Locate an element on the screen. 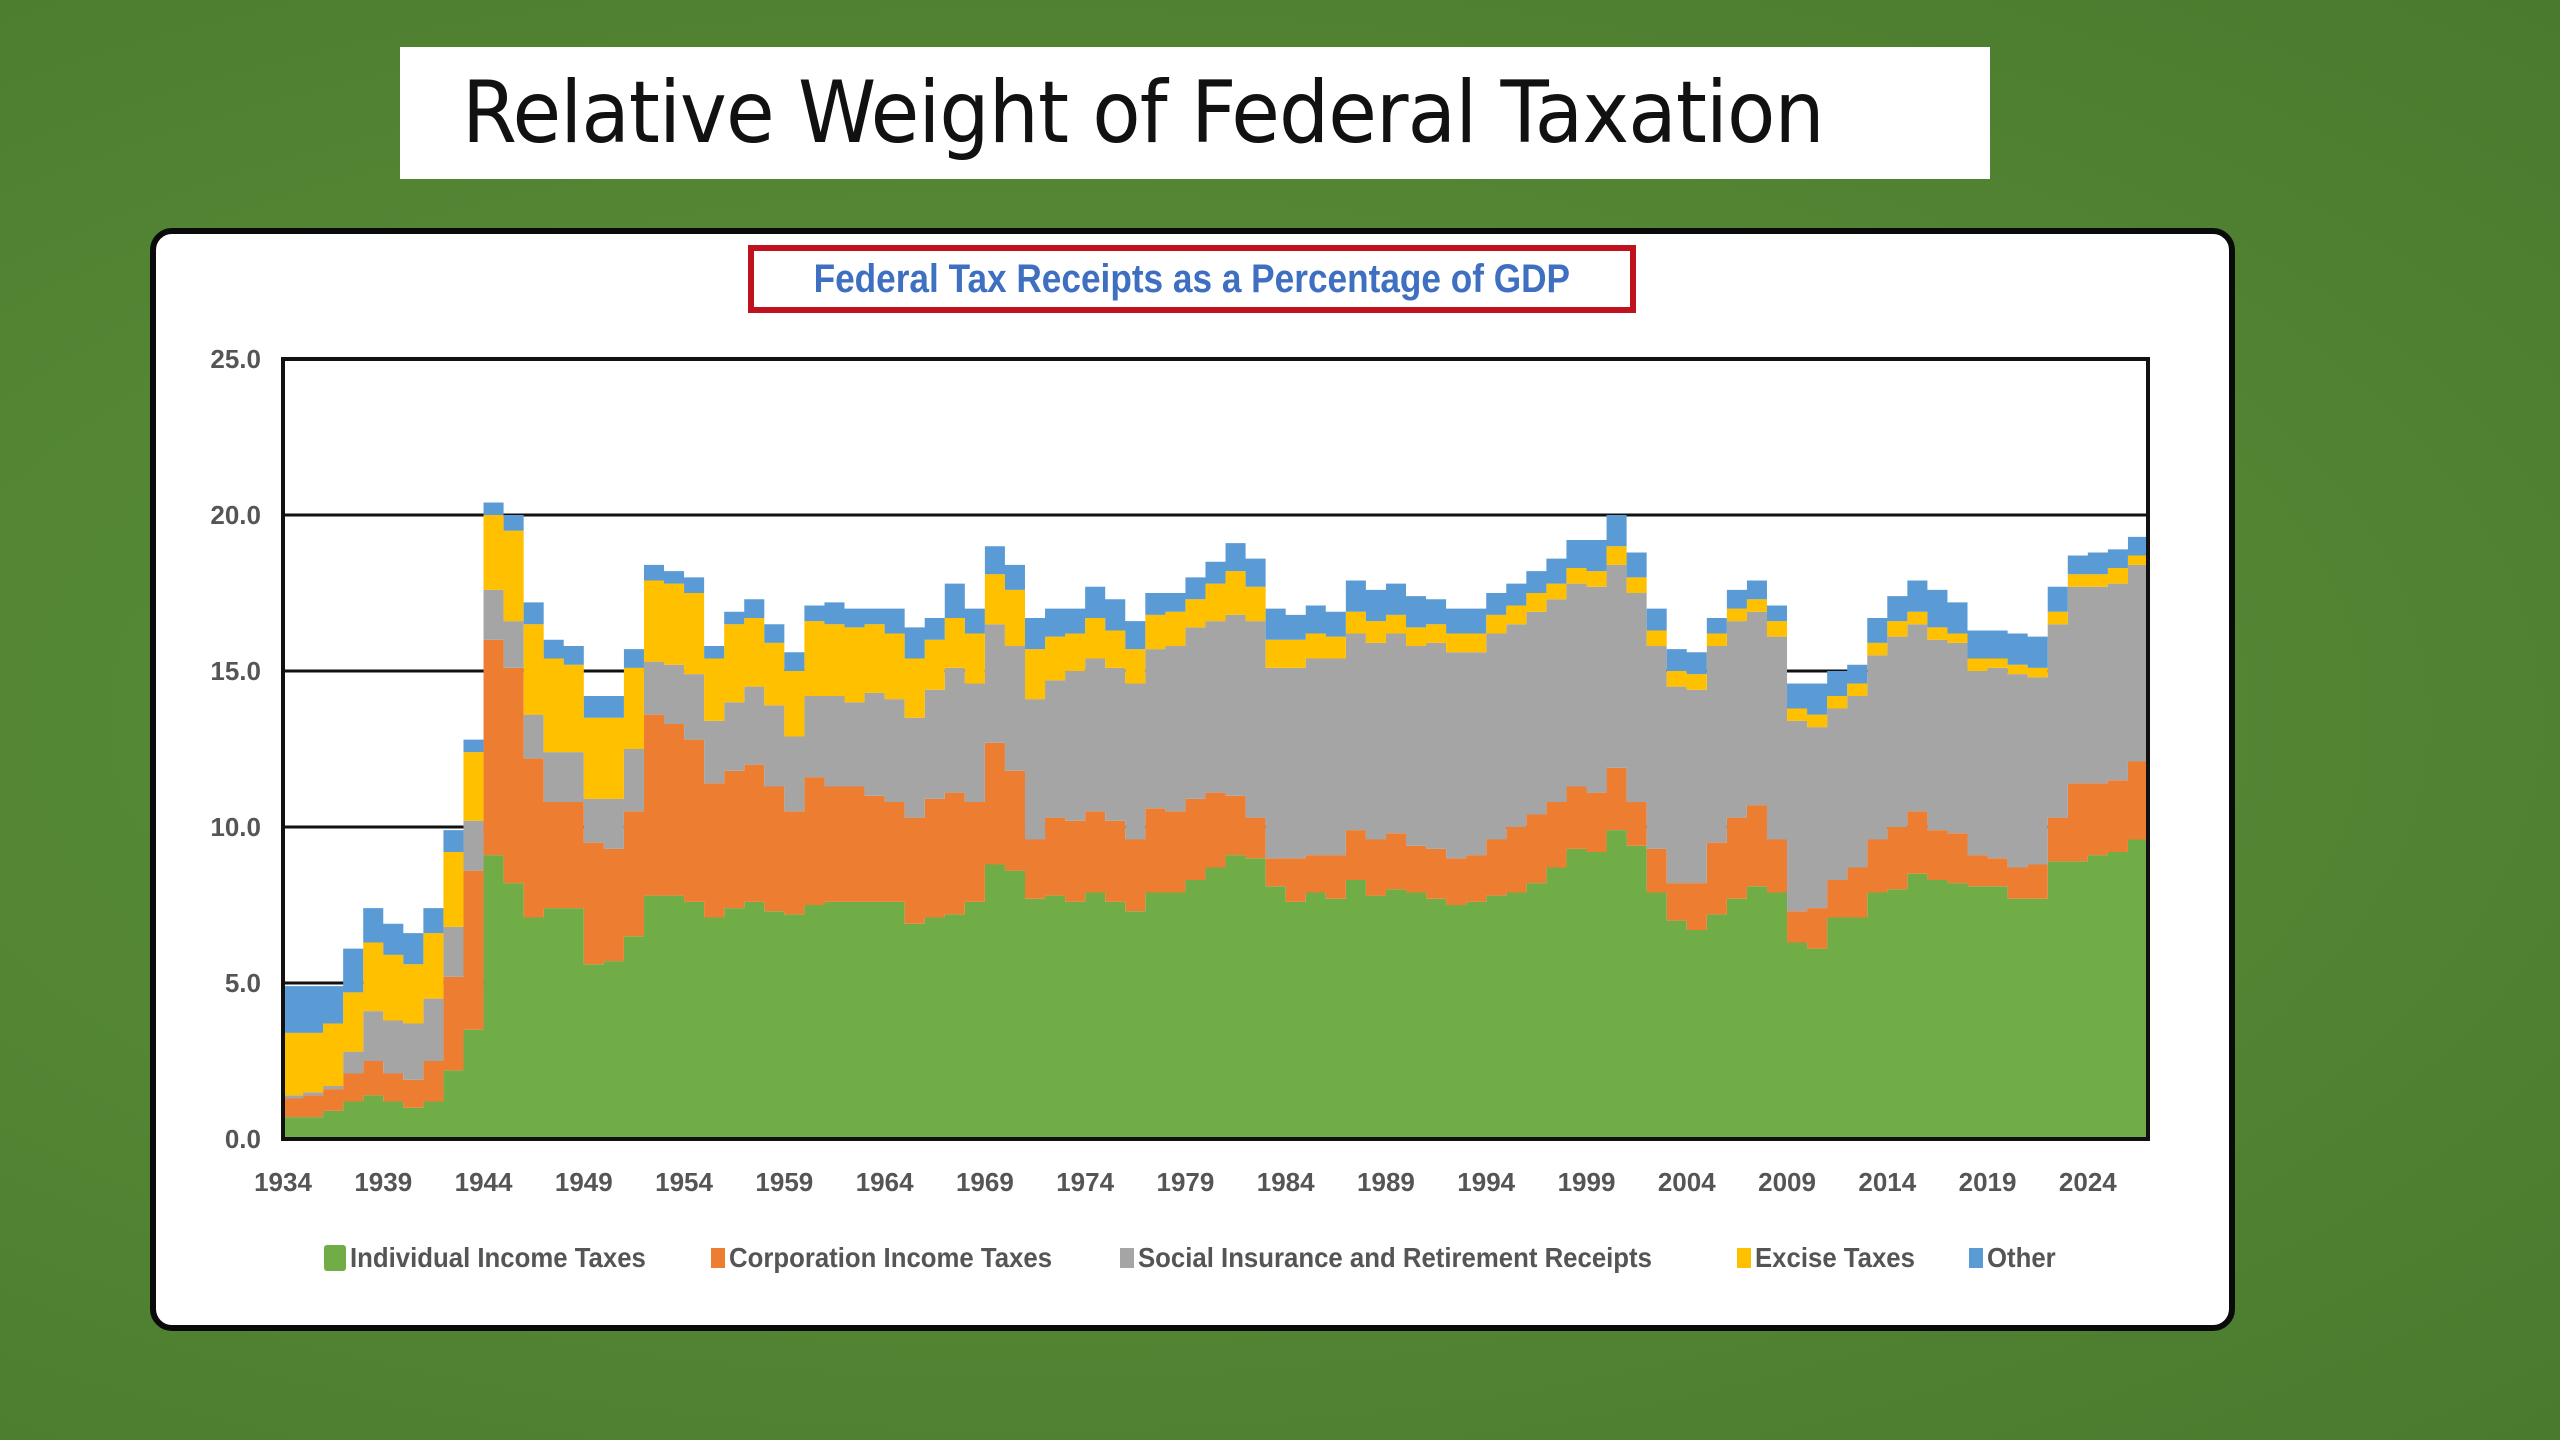 This screenshot has width=2560, height=1440. x-tick-label: 1984 is located at coordinates (1286, 1182).